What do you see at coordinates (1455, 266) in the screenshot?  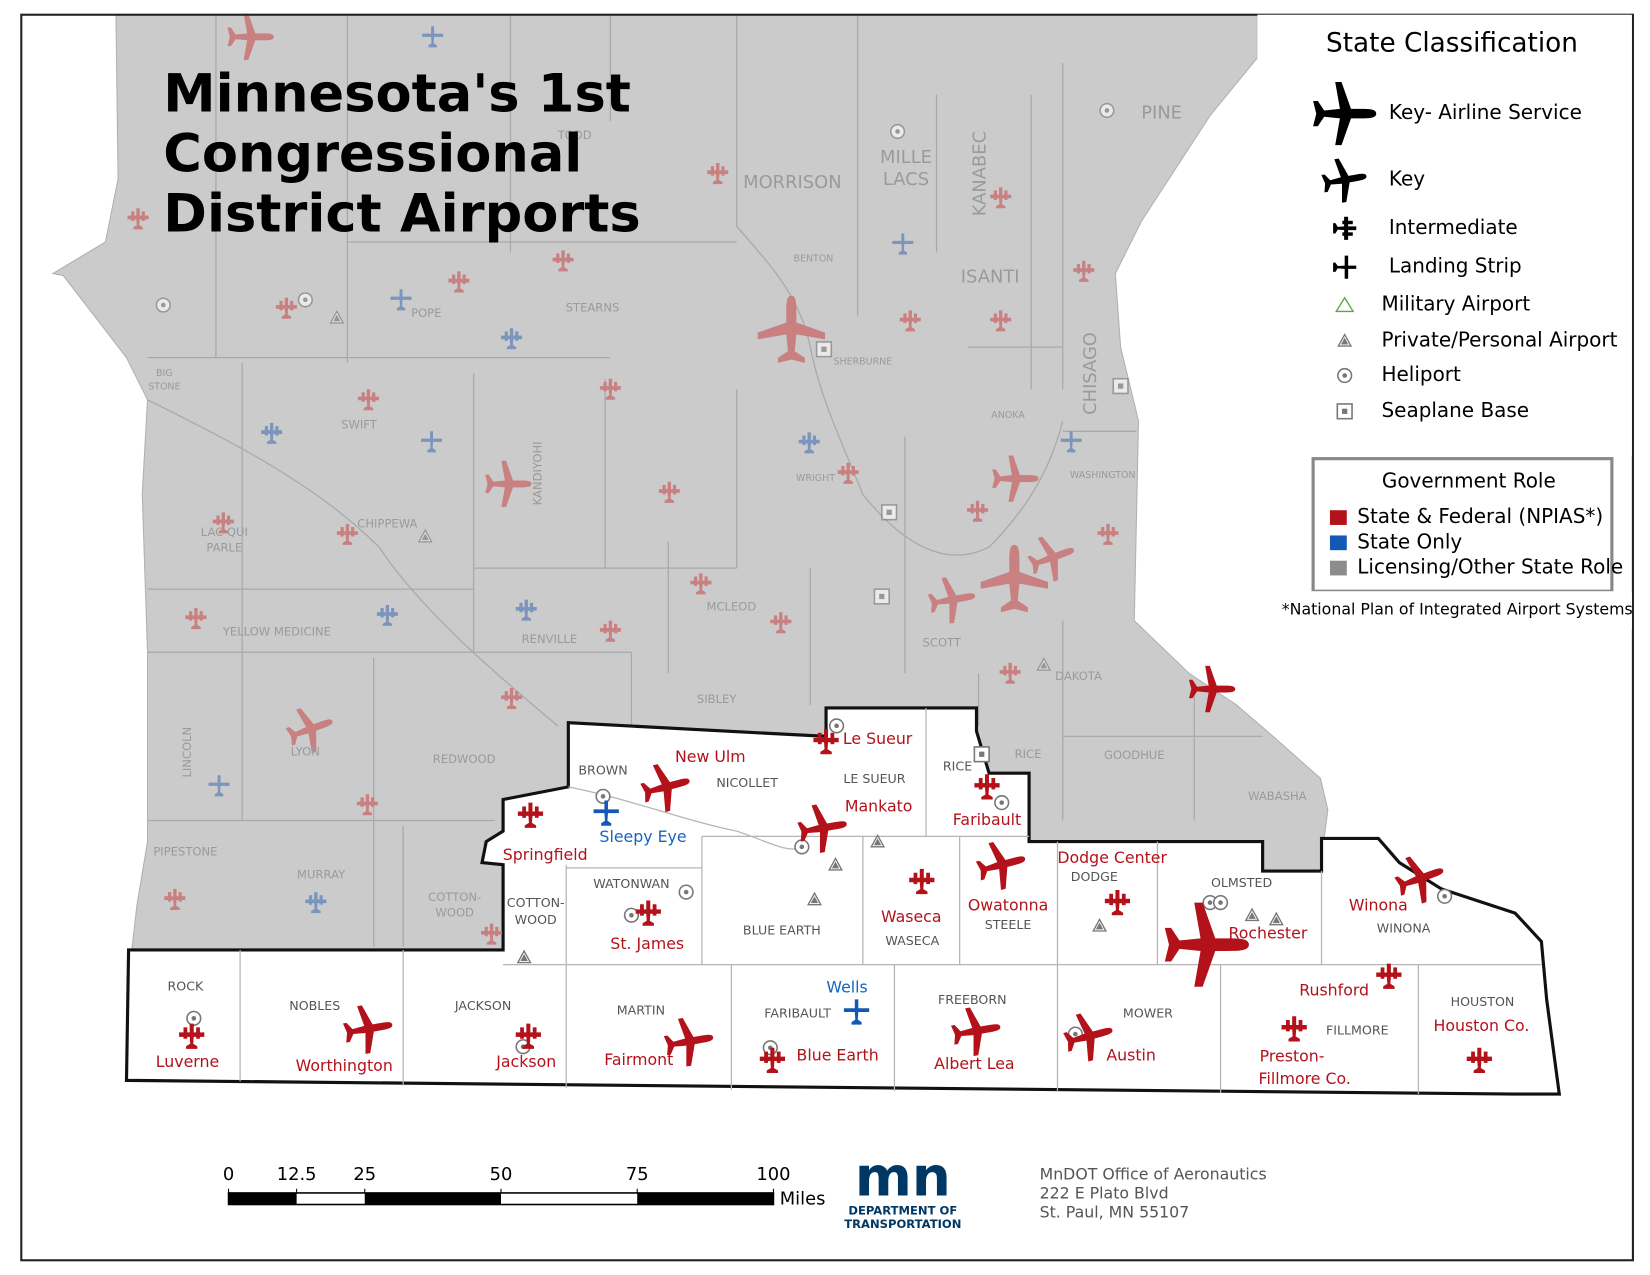 I see `legend-label: Landing Strip` at bounding box center [1455, 266].